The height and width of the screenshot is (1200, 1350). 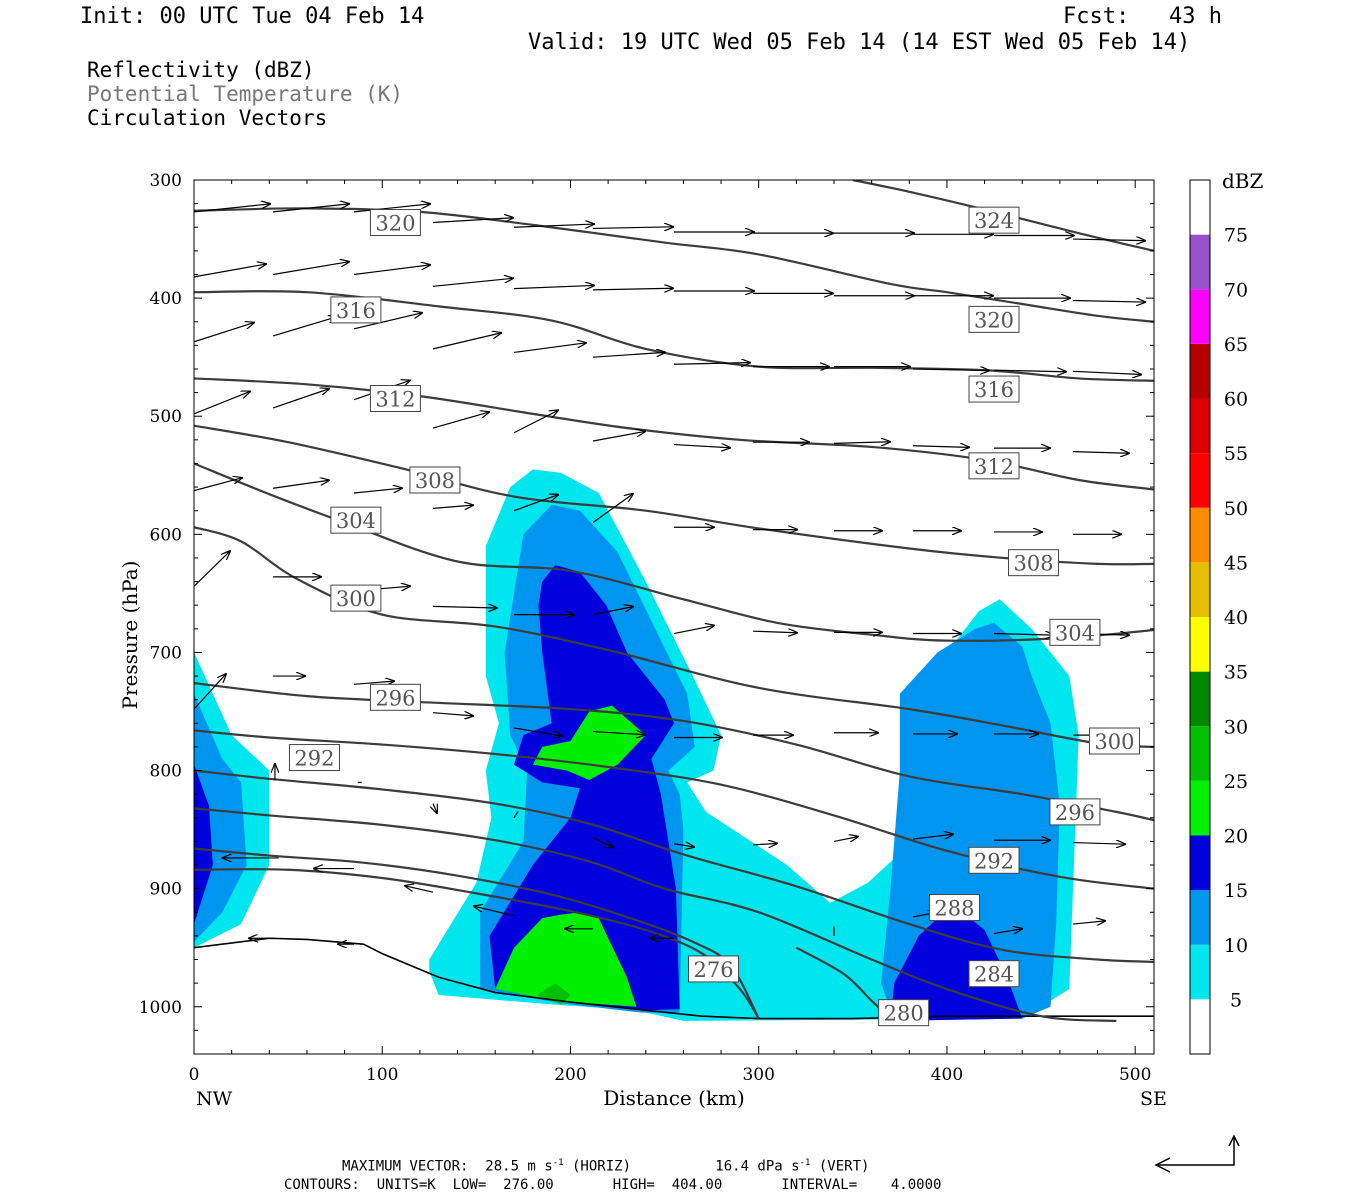 What do you see at coordinates (166, 890) in the screenshot?
I see `y-tick-label: 900` at bounding box center [166, 890].